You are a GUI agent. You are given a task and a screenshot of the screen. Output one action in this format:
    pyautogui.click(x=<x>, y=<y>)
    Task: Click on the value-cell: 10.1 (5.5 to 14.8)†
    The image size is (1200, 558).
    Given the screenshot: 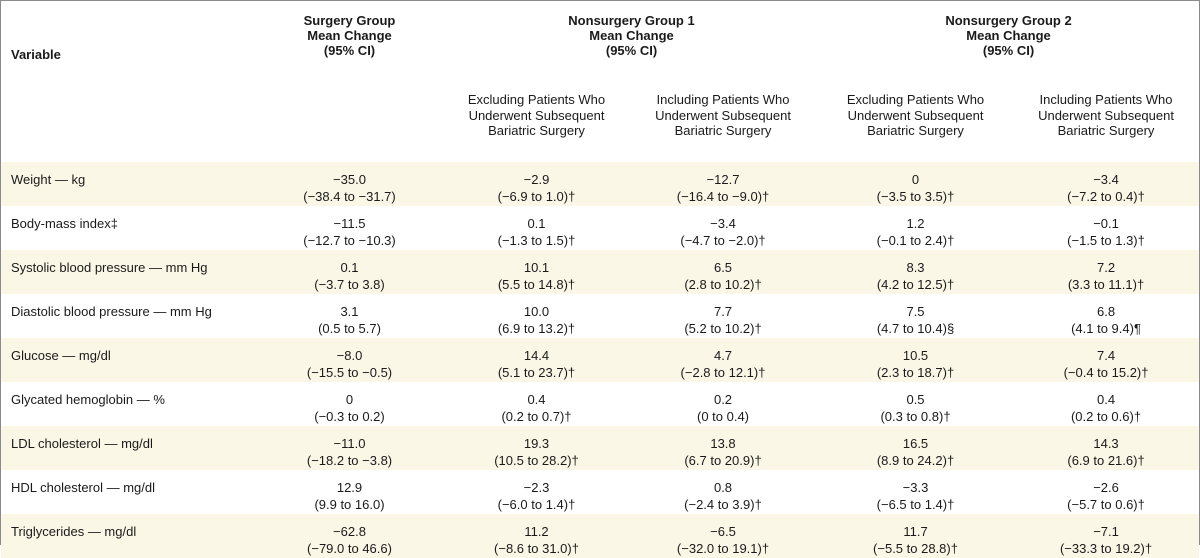 What is the action you would take?
    pyautogui.click(x=536, y=272)
    